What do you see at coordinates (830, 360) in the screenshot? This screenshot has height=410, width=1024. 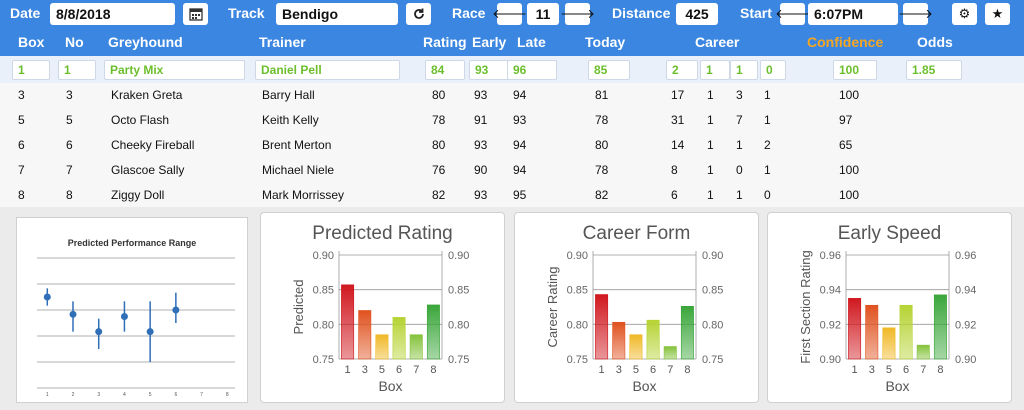 I see `y-tick-label: 0.90` at bounding box center [830, 360].